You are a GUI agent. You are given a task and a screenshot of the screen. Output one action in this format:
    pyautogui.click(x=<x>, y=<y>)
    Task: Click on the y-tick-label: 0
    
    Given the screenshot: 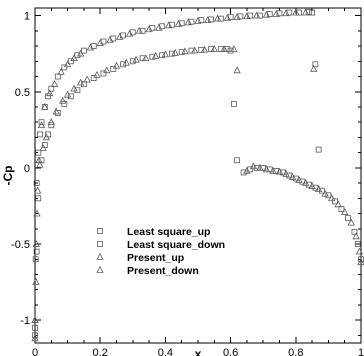 What is the action you would take?
    pyautogui.click(x=27, y=169)
    